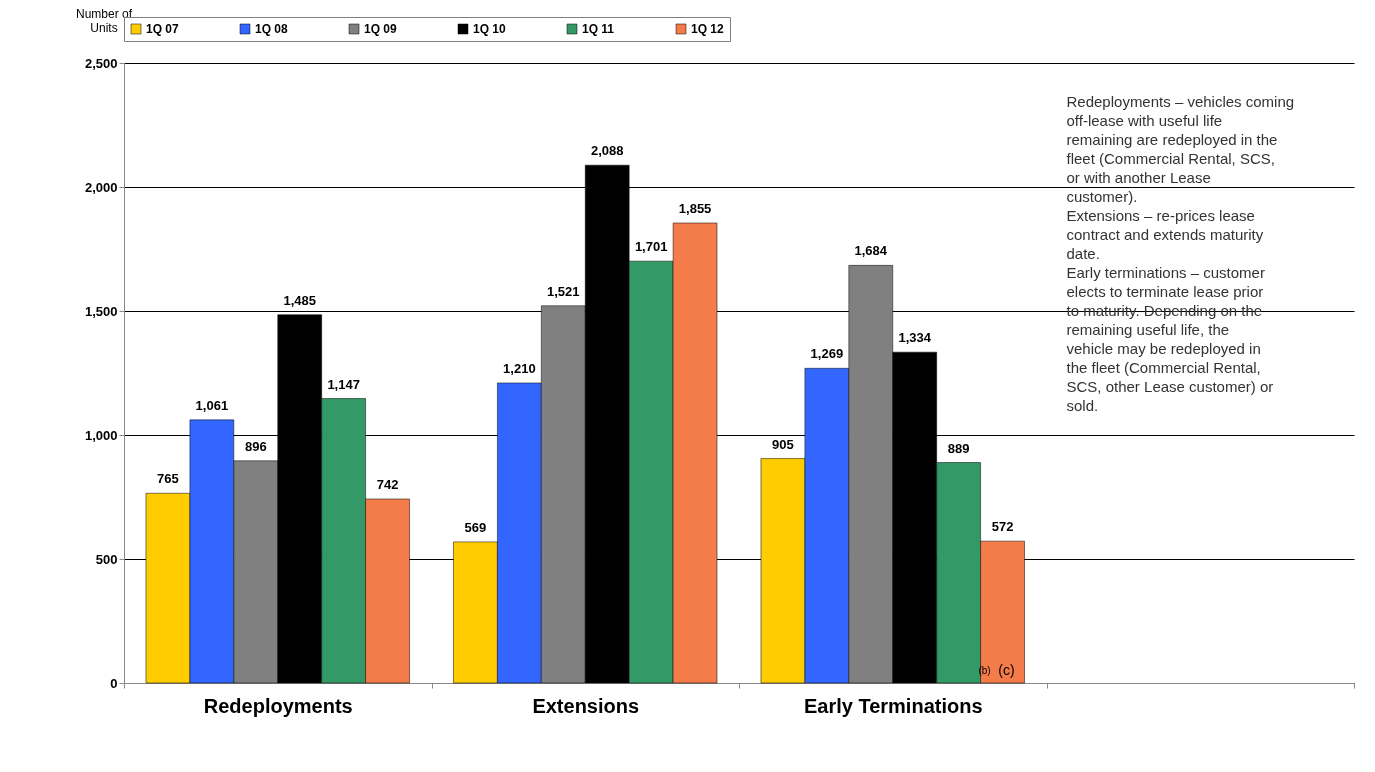 The height and width of the screenshot is (772, 1375). What do you see at coordinates (1165, 234) in the screenshot?
I see `annotation: Extensions – re-prices lease contract and extends maturity date.` at bounding box center [1165, 234].